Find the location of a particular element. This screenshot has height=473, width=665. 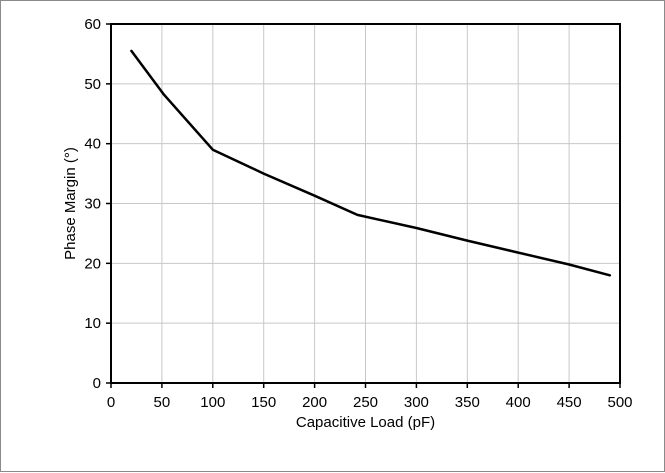

y-tick-label: 20 is located at coordinates (92, 263).